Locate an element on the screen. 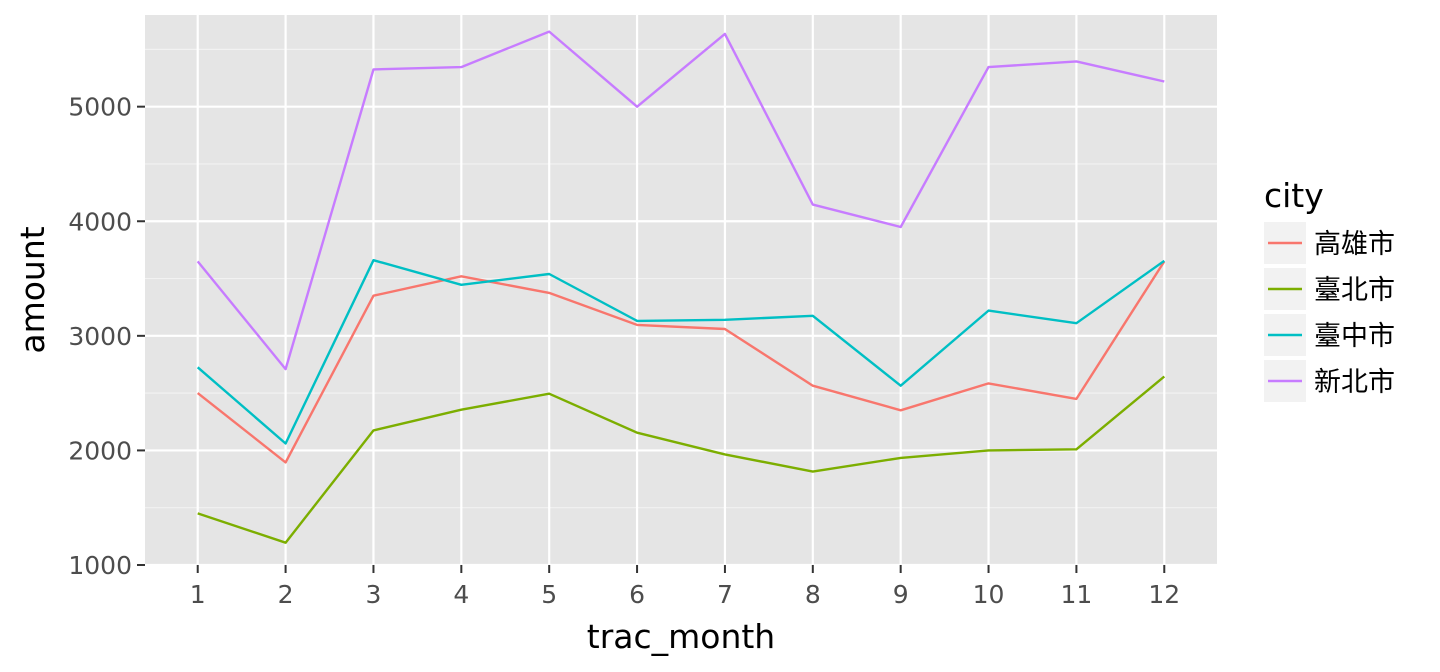  legend-label: 新北市 is located at coordinates (1354, 382).